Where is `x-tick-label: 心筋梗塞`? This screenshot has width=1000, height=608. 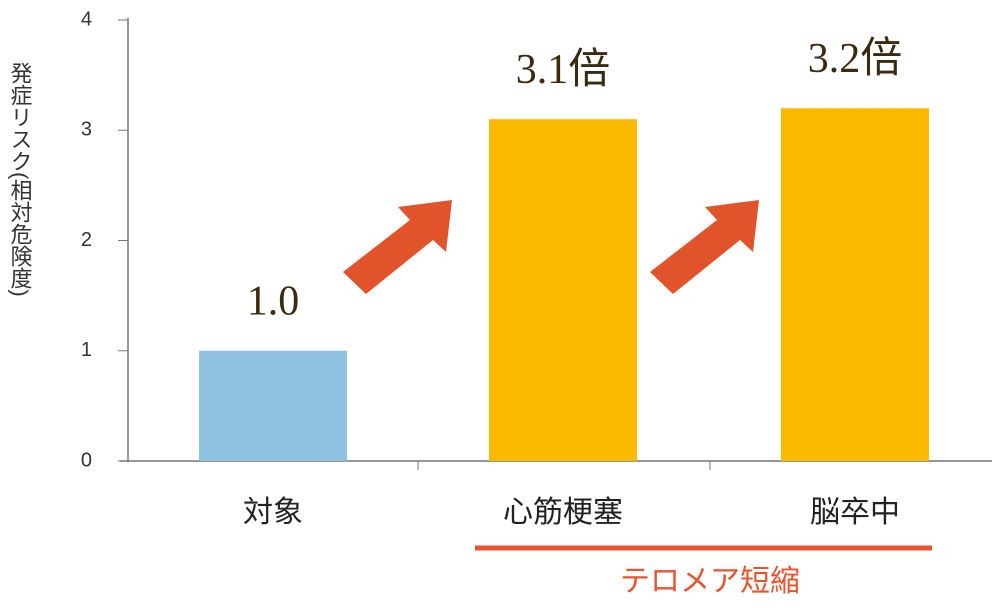
x-tick-label: 心筋梗塞 is located at coordinates (563, 512).